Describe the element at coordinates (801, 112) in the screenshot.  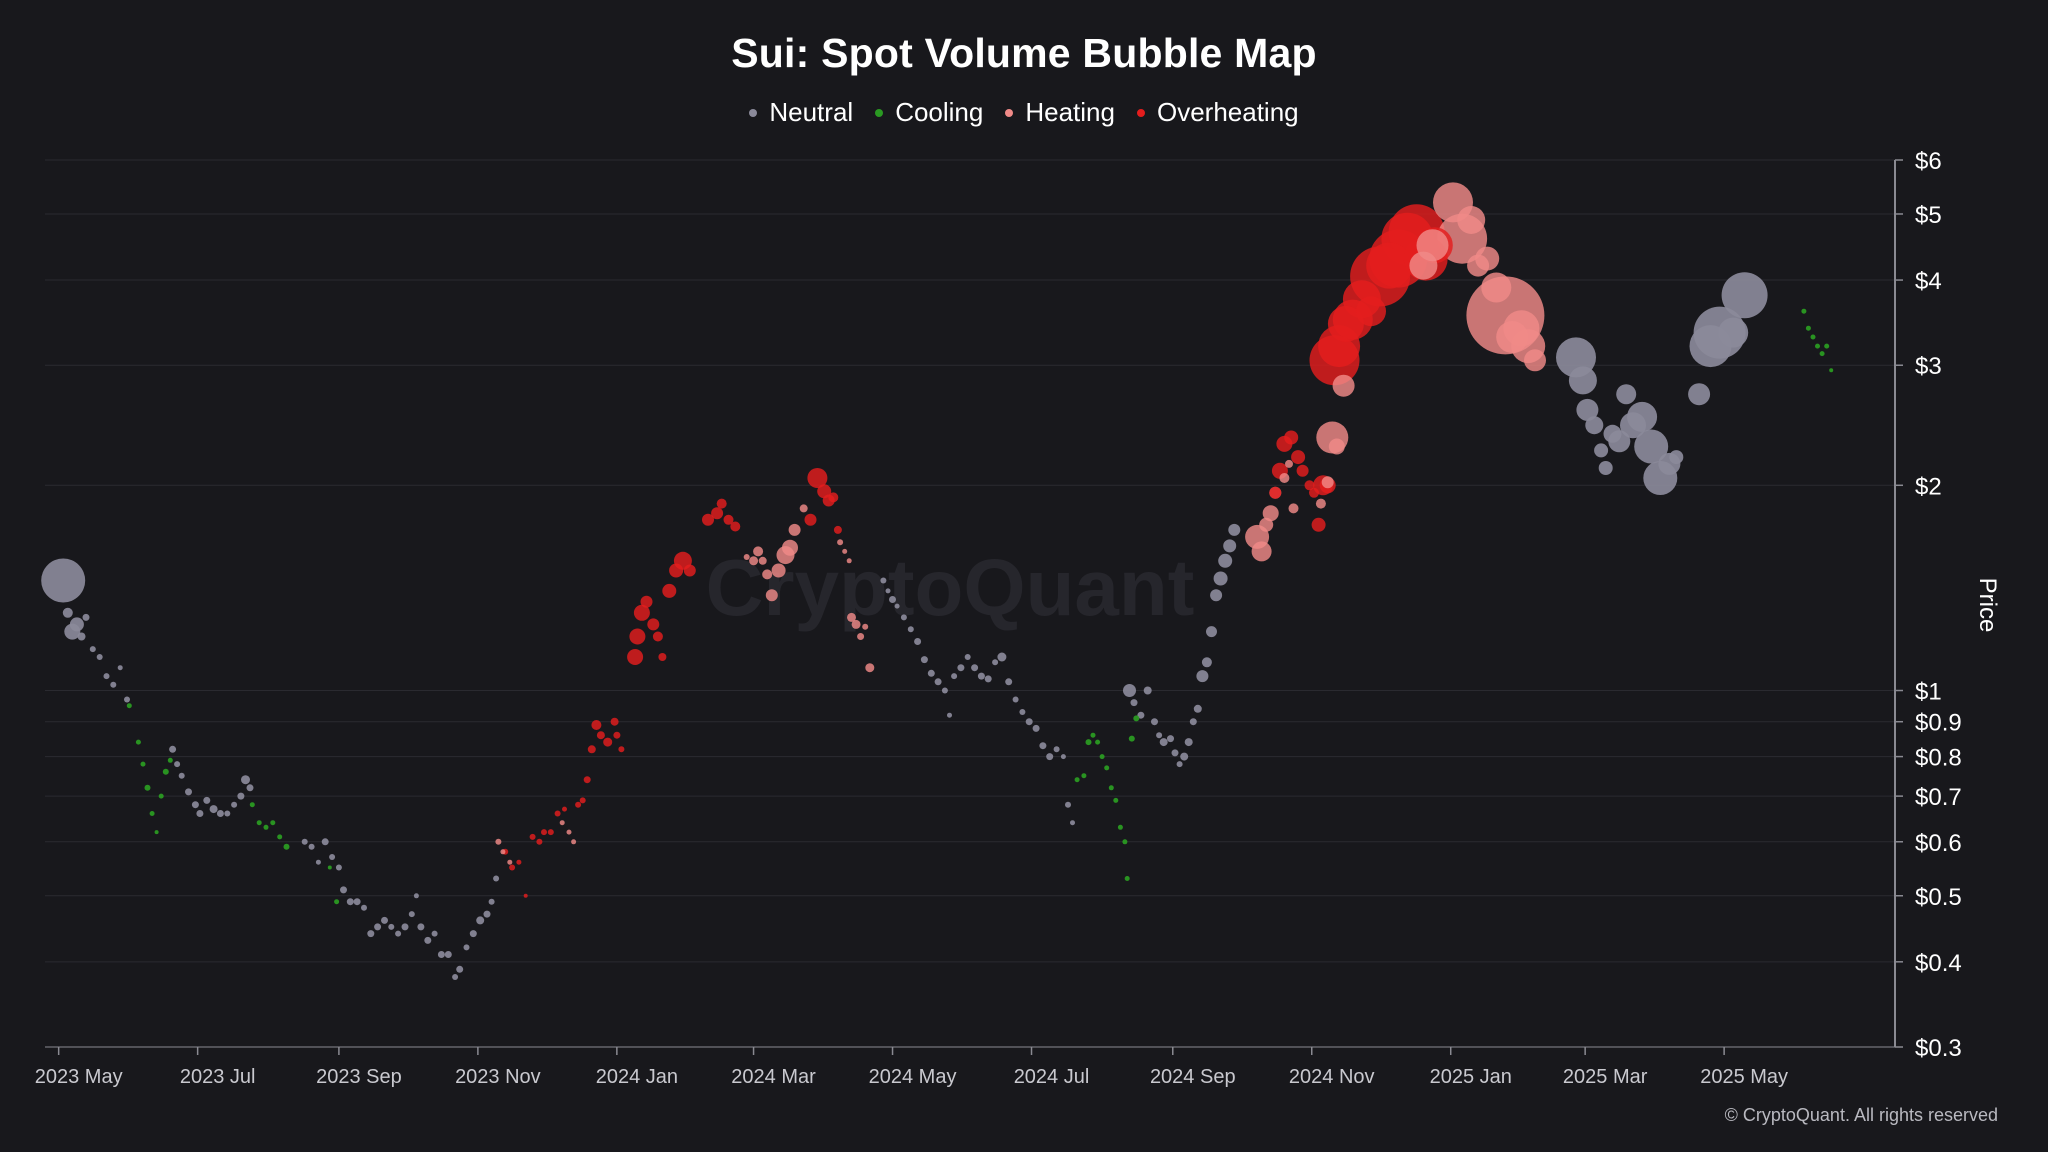
I see `legend-item-neutral: Neutral` at that location.